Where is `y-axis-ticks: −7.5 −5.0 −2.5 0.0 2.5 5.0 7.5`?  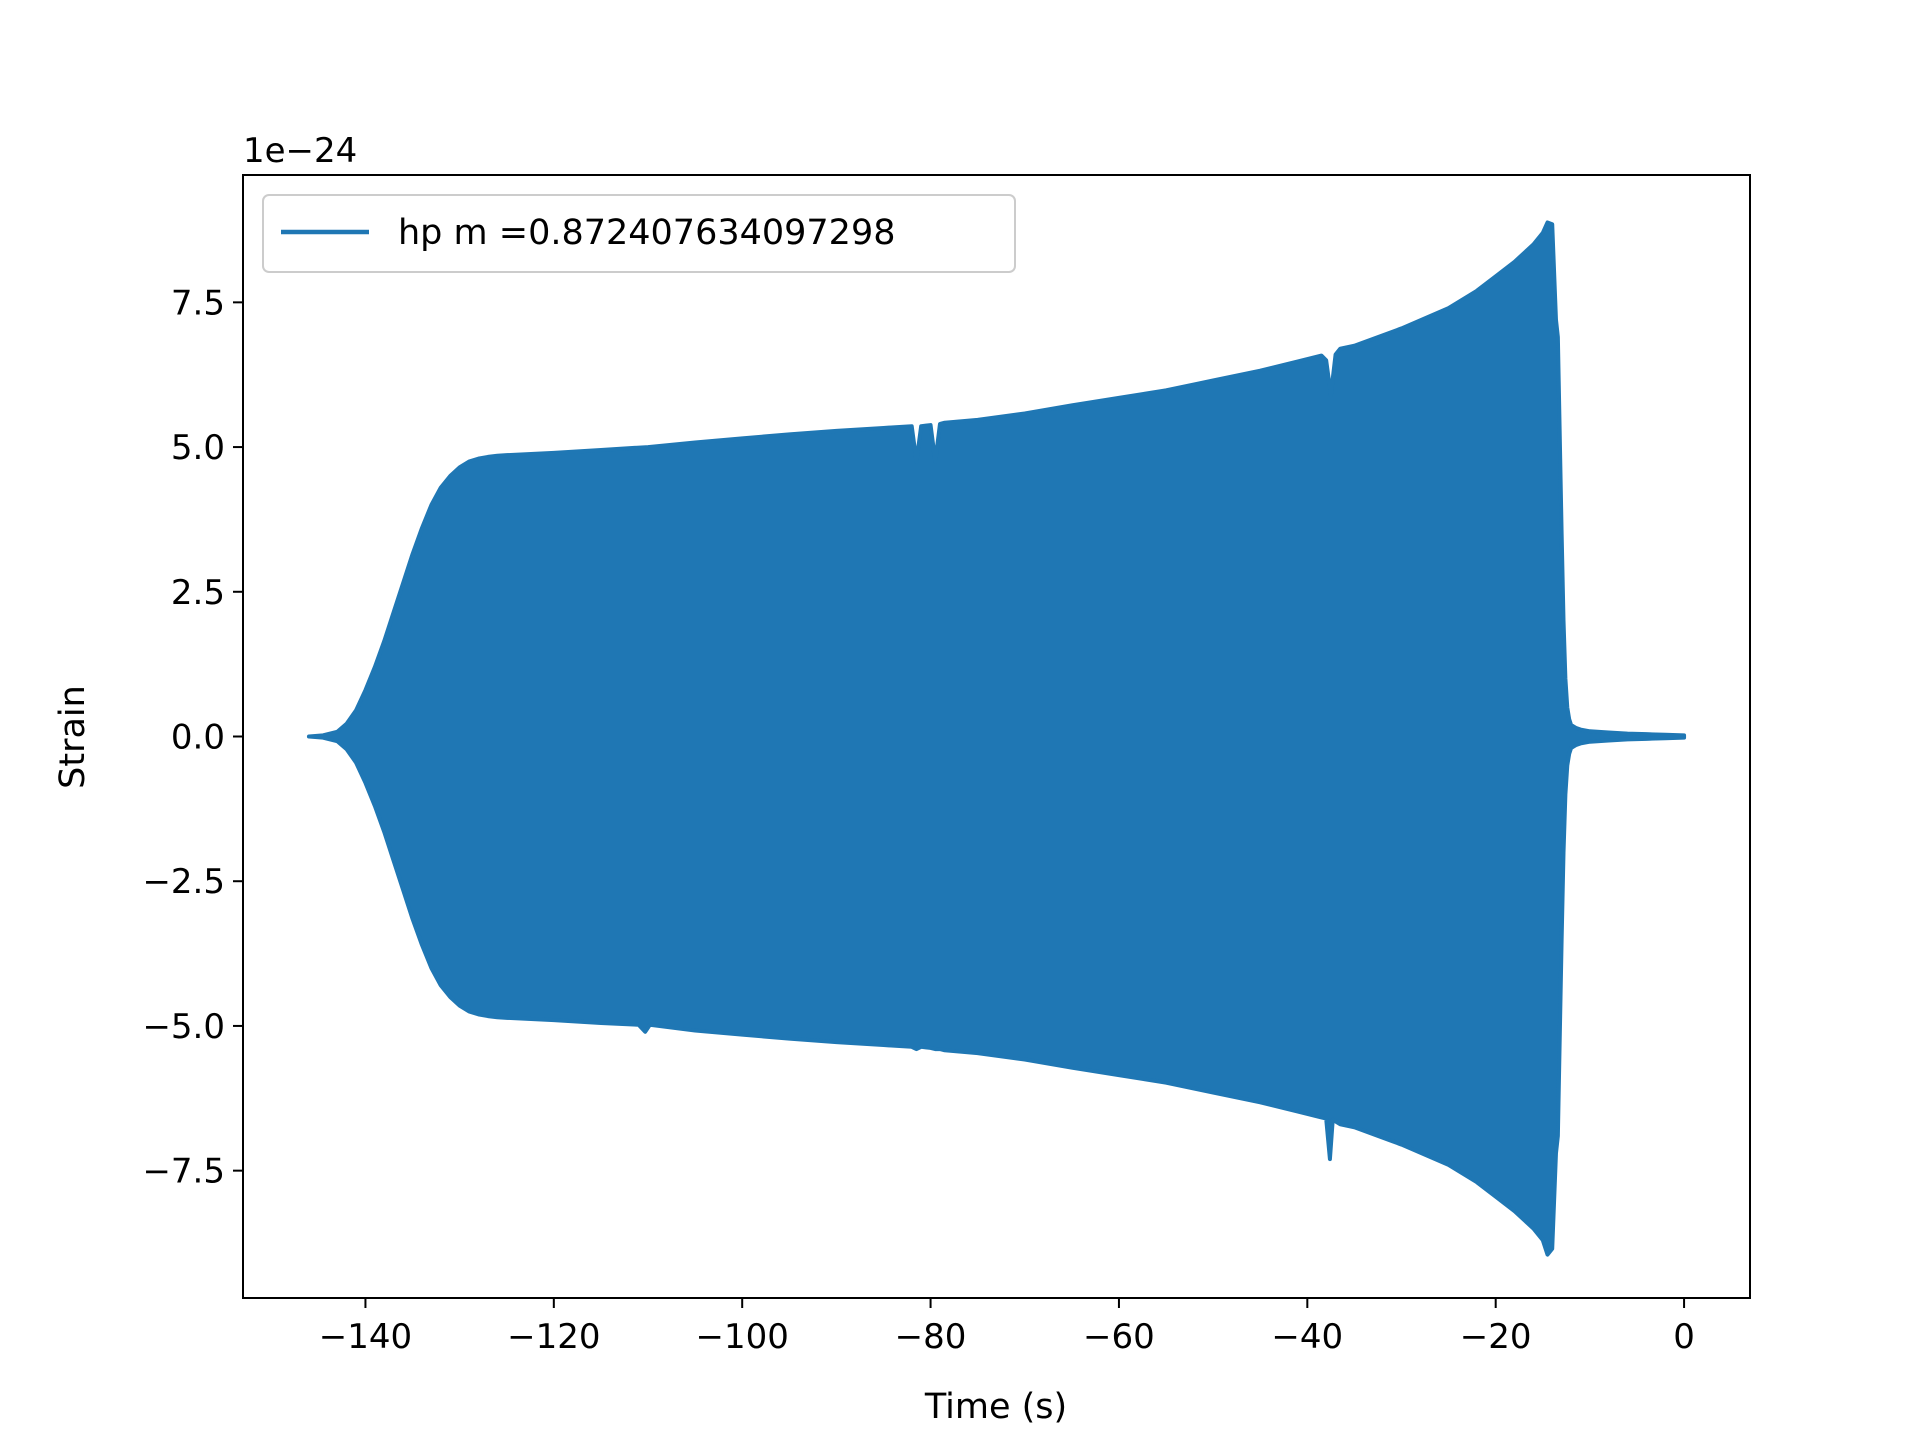 y-axis-ticks: −7.5 −5.0 −2.5 0.0 2.5 5.0 7.5 is located at coordinates (192, 737).